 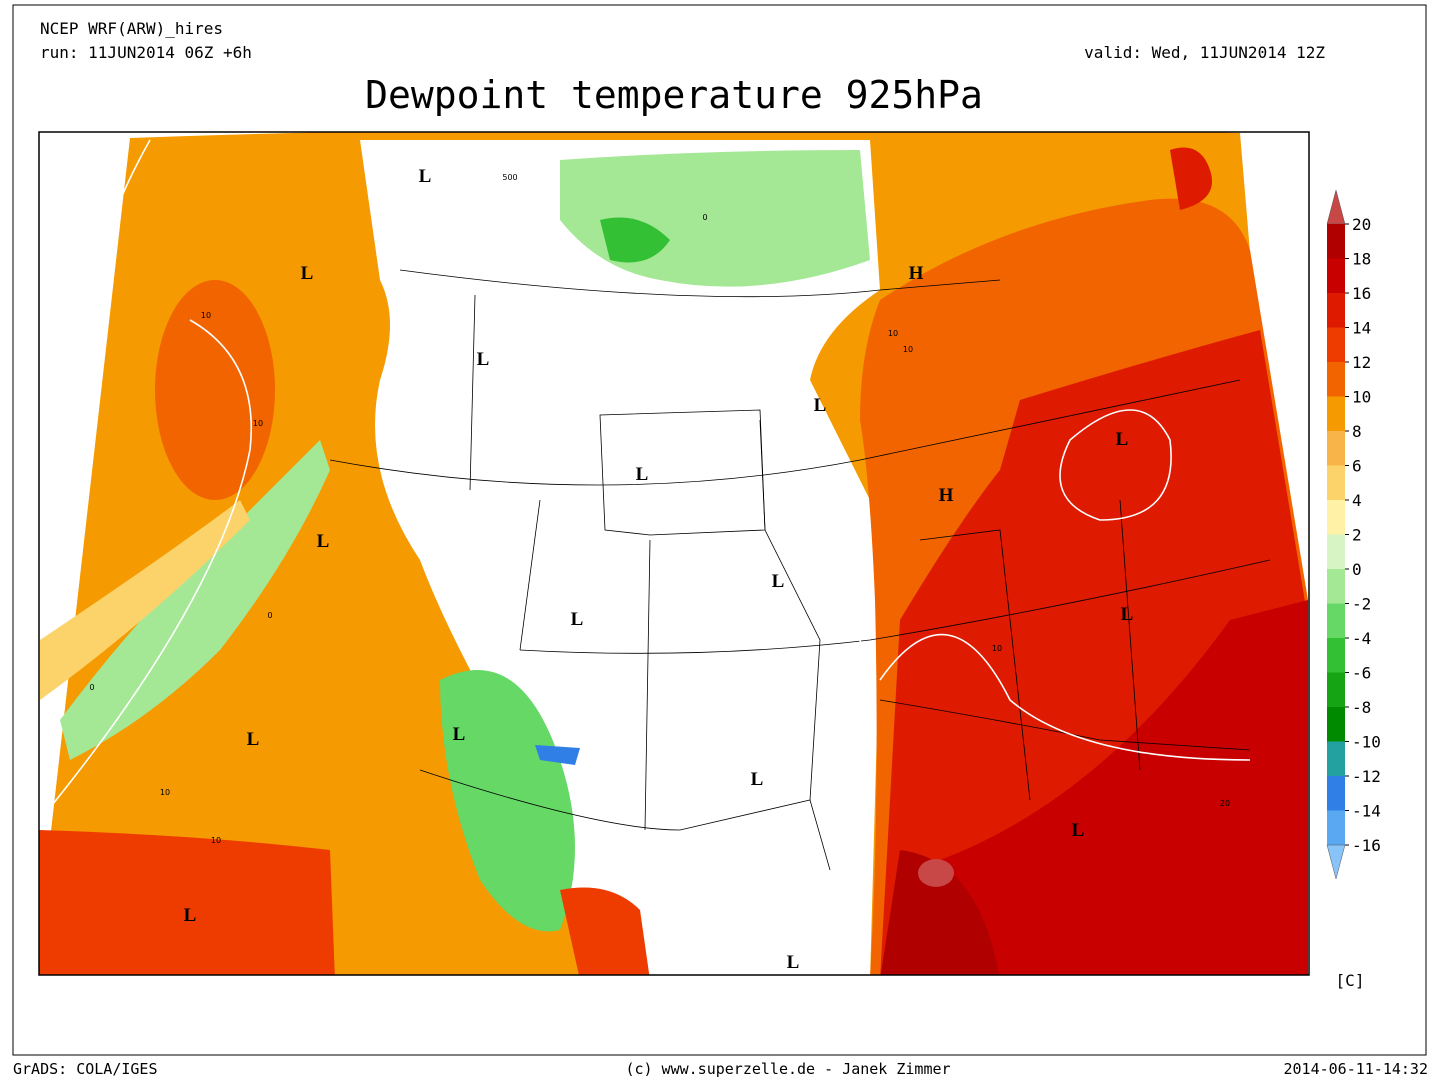 What do you see at coordinates (1361, 707) in the screenshot?
I see `colorbar-label: -8` at bounding box center [1361, 707].